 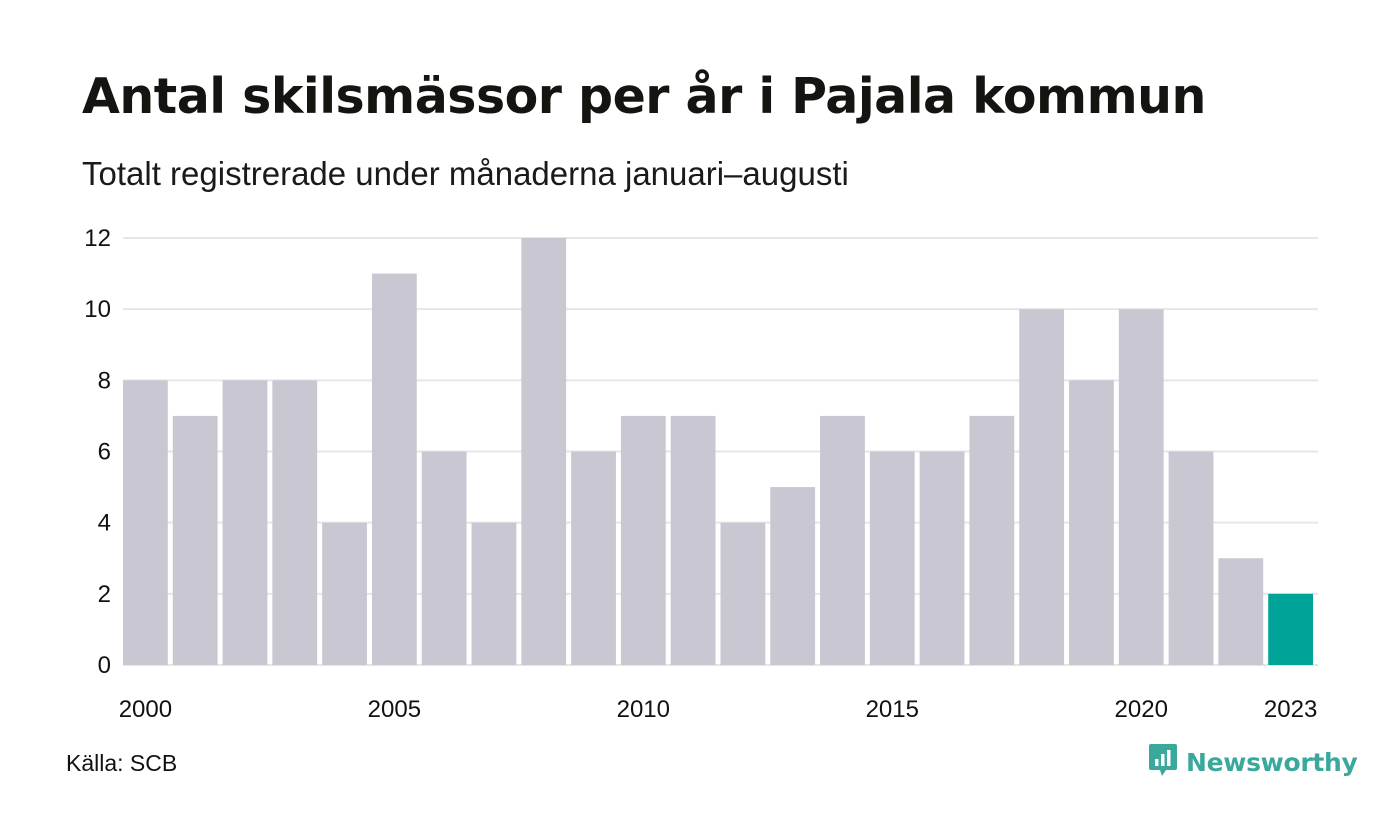 What do you see at coordinates (992, 540) in the screenshot?
I see `bar-2017` at bounding box center [992, 540].